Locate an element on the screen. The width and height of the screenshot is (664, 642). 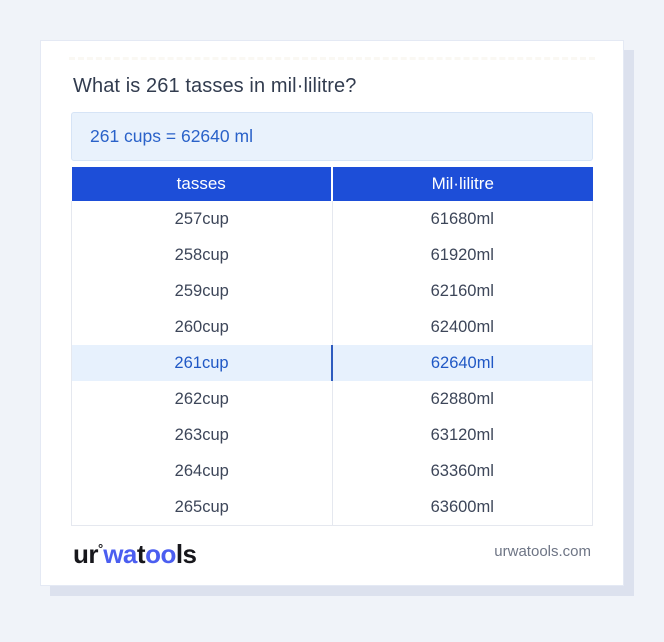
result-text: 261 cups = 62640 ml is located at coordinates (171, 136).